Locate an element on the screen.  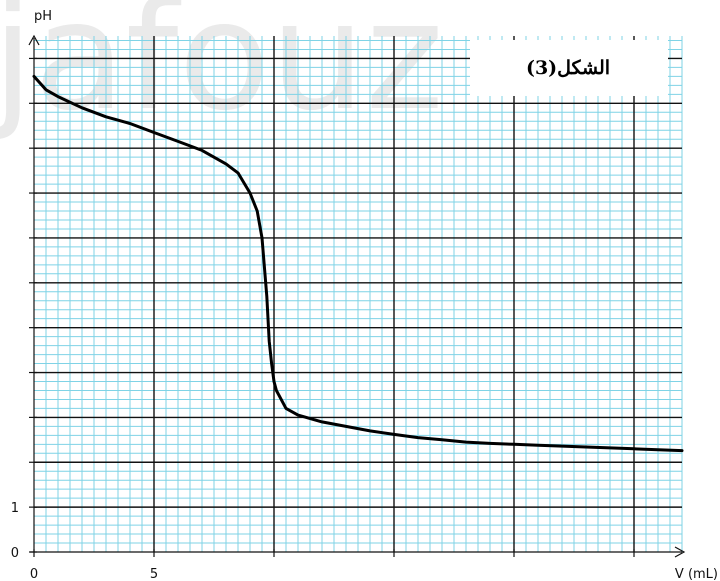
x-axis-label: V (mL) is located at coordinates (696, 574).